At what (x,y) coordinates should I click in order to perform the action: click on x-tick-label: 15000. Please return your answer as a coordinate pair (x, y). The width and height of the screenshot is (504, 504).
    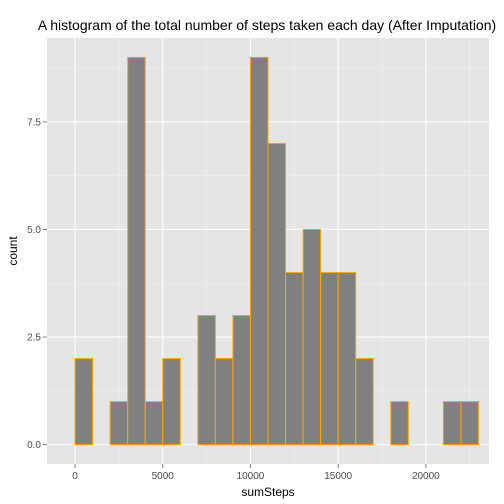
    Looking at the image, I should click on (338, 476).